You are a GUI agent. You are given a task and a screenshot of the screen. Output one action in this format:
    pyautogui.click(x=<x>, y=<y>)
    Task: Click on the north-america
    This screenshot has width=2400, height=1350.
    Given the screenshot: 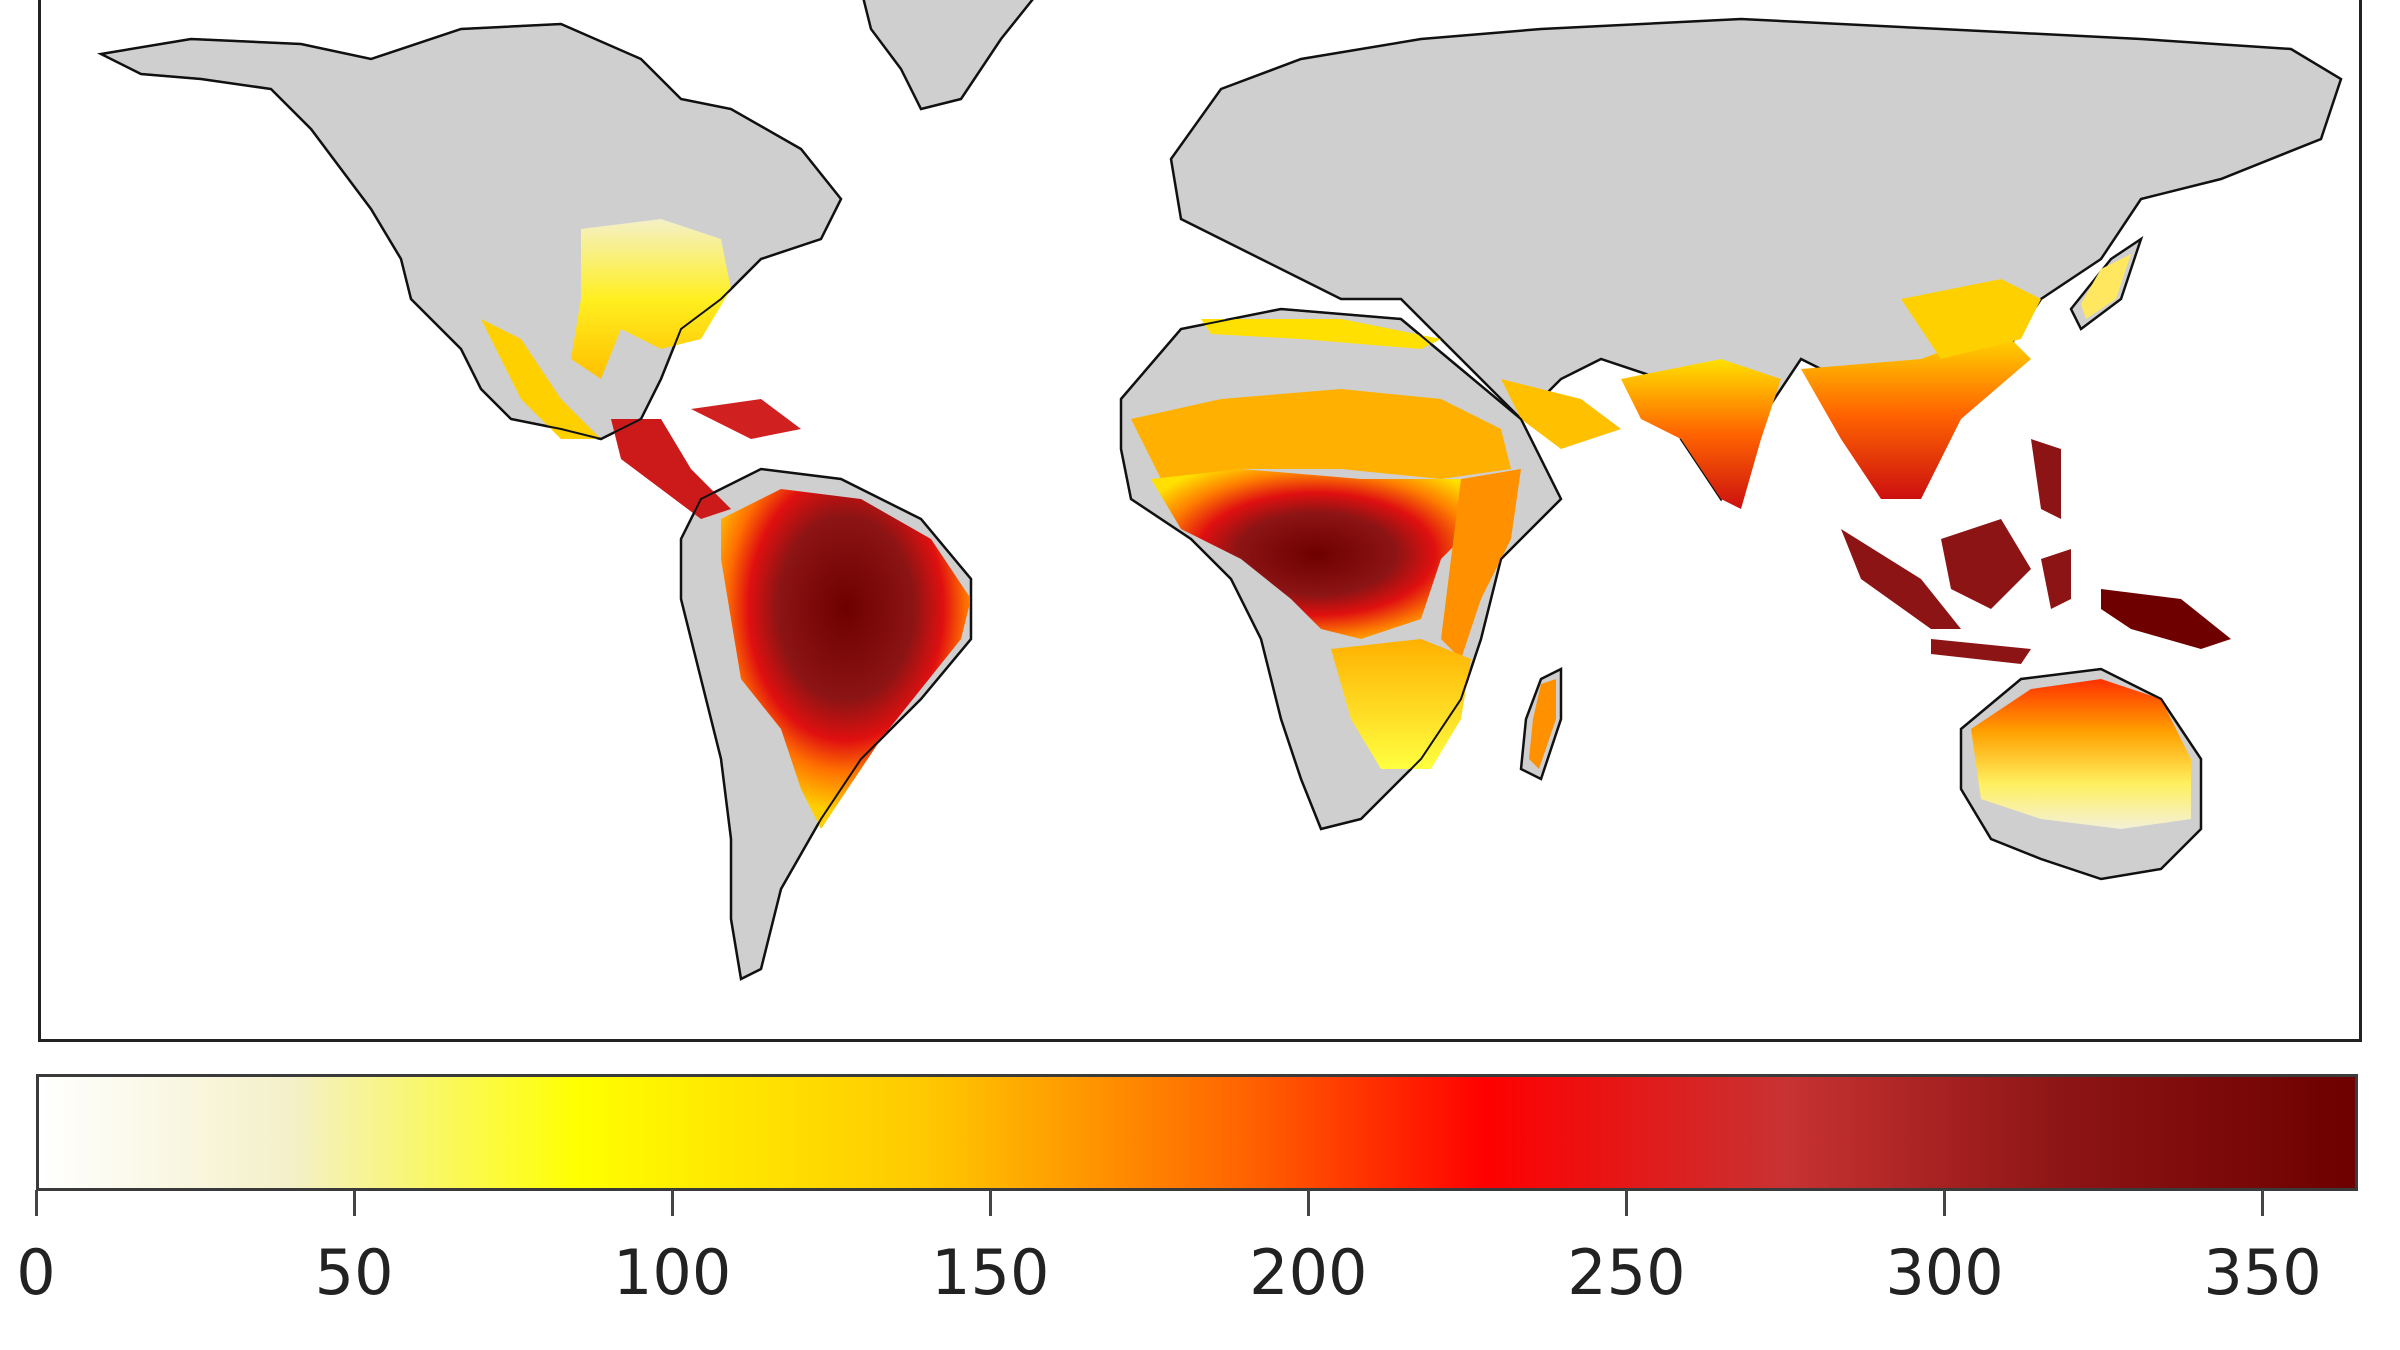 What is the action you would take?
    pyautogui.click(x=470, y=231)
    